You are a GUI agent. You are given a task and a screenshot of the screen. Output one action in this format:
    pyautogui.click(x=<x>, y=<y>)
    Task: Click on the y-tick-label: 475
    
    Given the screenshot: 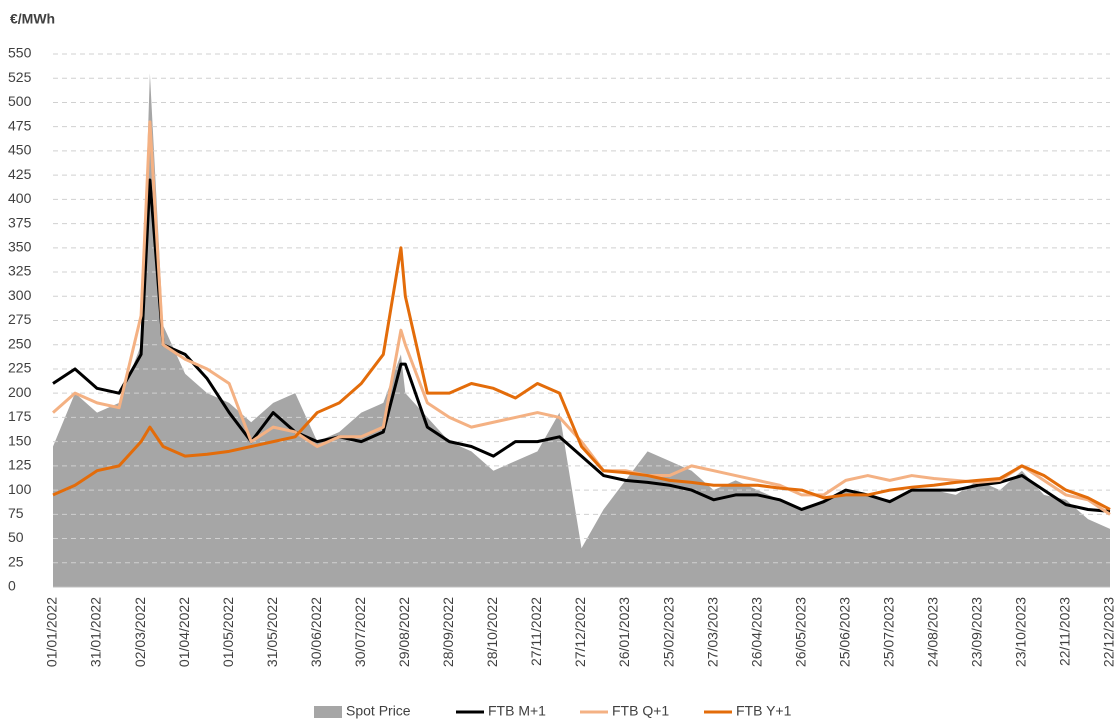 What is the action you would take?
    pyautogui.click(x=20, y=125)
    